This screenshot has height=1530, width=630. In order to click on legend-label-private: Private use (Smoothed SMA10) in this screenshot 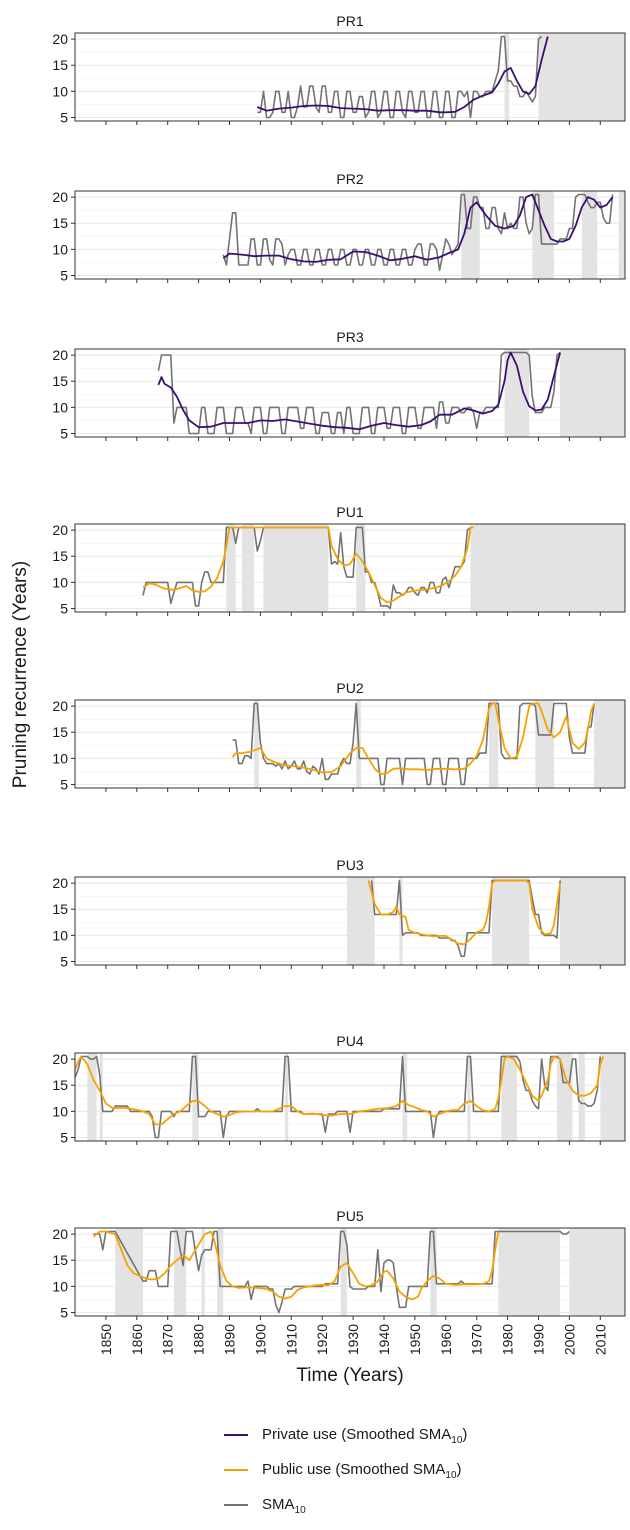, I will do `click(365, 1436)`.